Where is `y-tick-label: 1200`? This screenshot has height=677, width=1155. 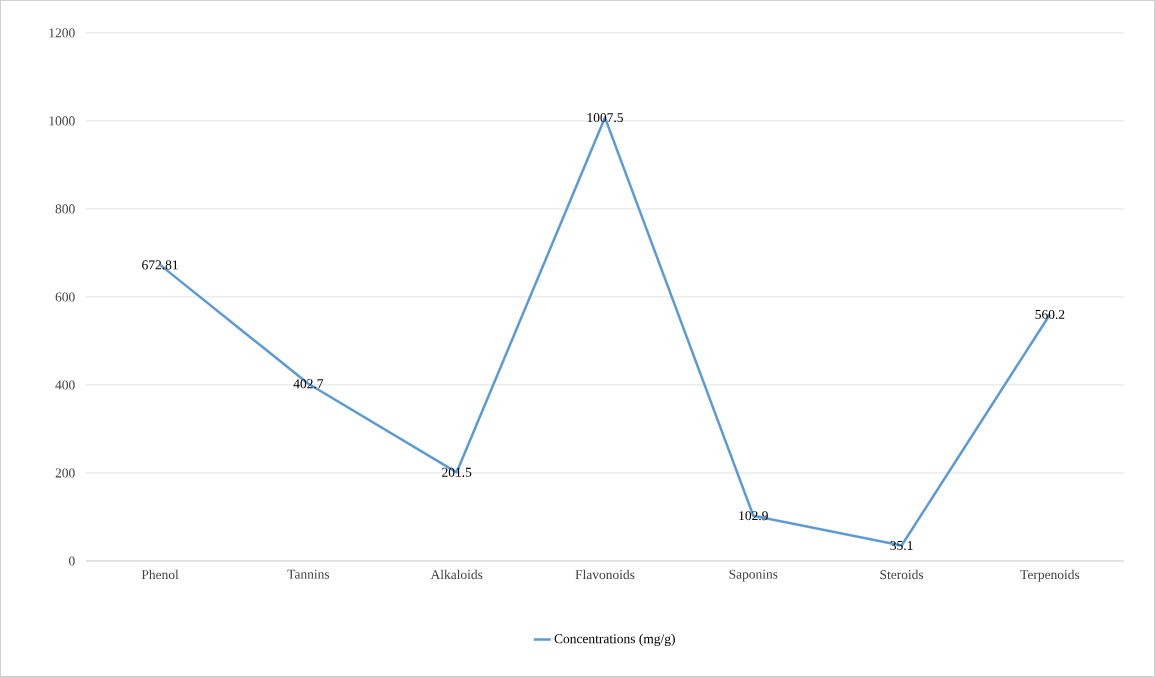
y-tick-label: 1200 is located at coordinates (62, 33).